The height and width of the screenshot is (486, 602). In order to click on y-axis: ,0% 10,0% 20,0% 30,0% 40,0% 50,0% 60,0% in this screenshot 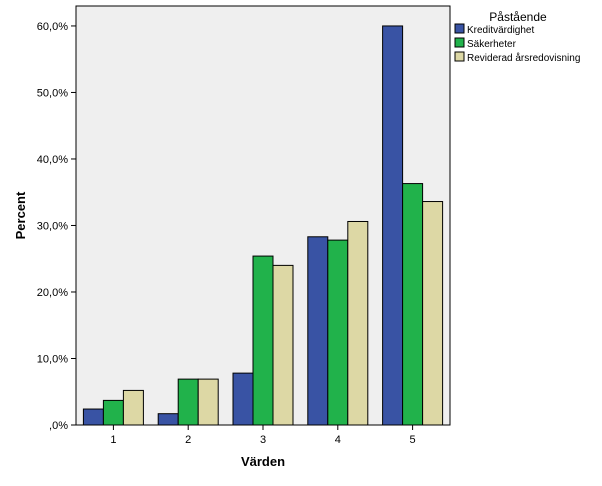, I will do `click(56, 226)`.